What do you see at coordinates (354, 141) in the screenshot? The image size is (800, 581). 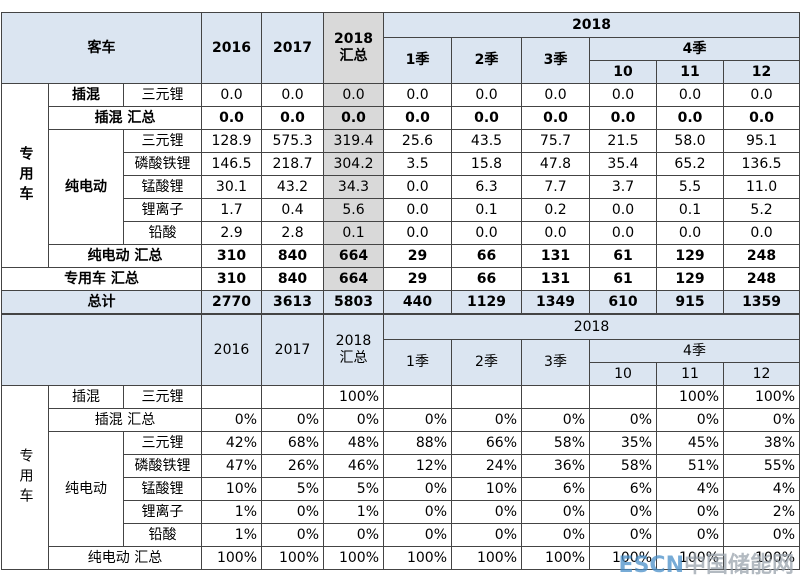 I see `value-cell: 319.4` at bounding box center [354, 141].